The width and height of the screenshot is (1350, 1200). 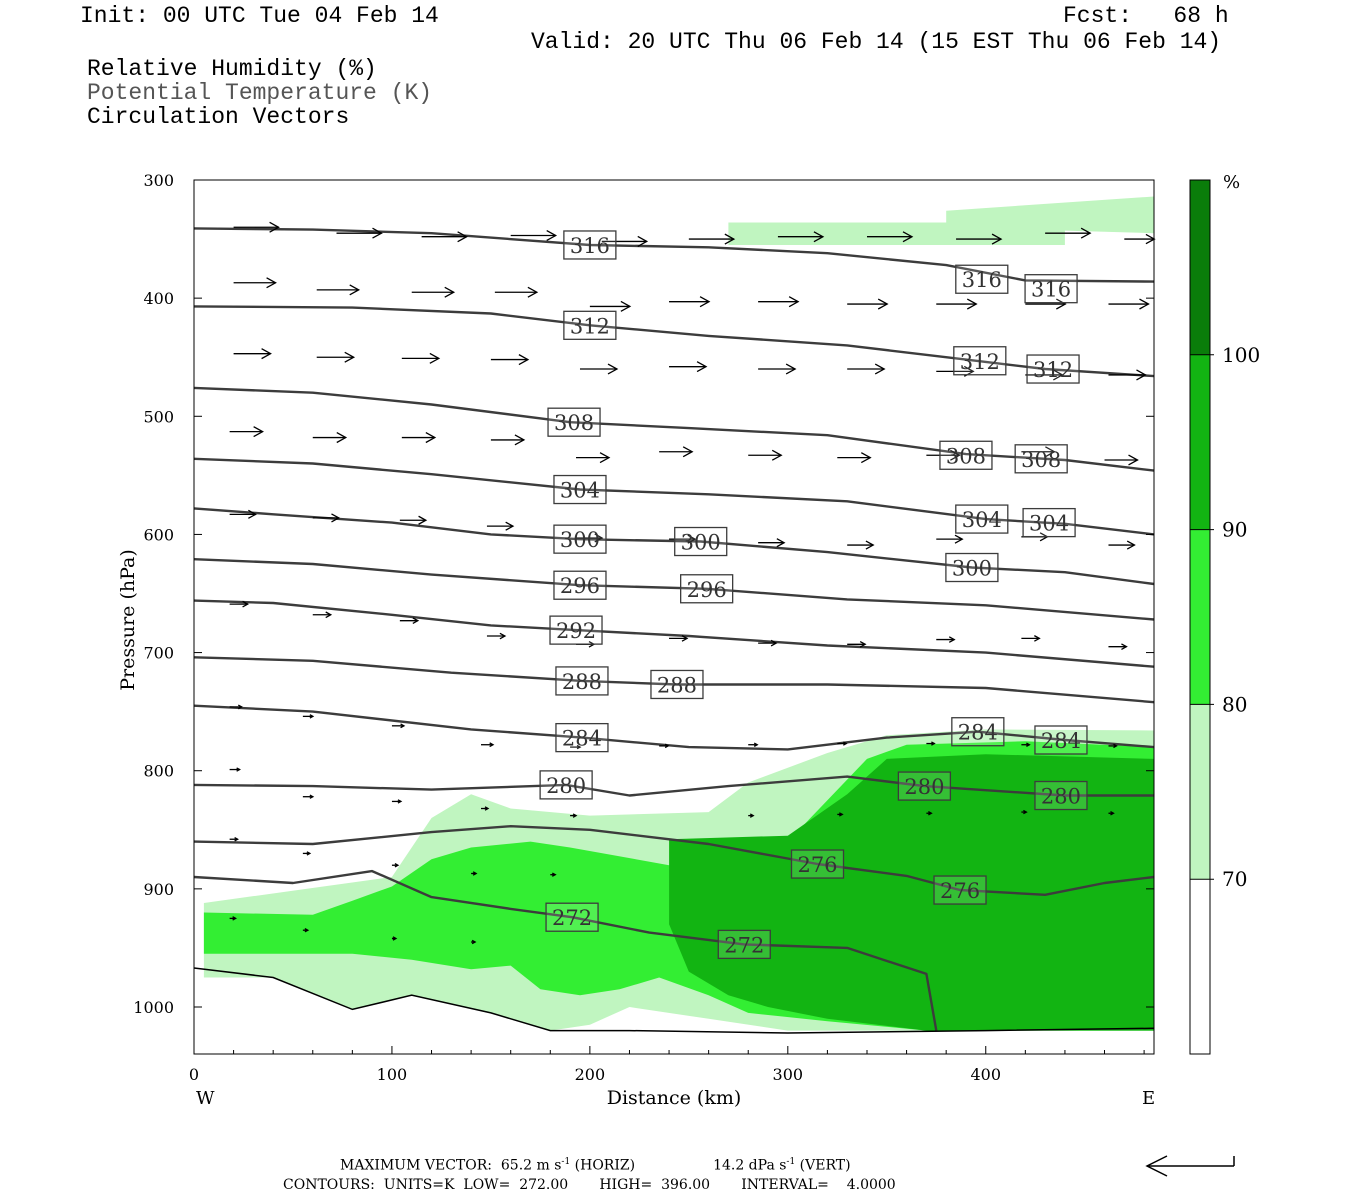 I want to click on colorbar-level-label: 90, so click(x=1234, y=530).